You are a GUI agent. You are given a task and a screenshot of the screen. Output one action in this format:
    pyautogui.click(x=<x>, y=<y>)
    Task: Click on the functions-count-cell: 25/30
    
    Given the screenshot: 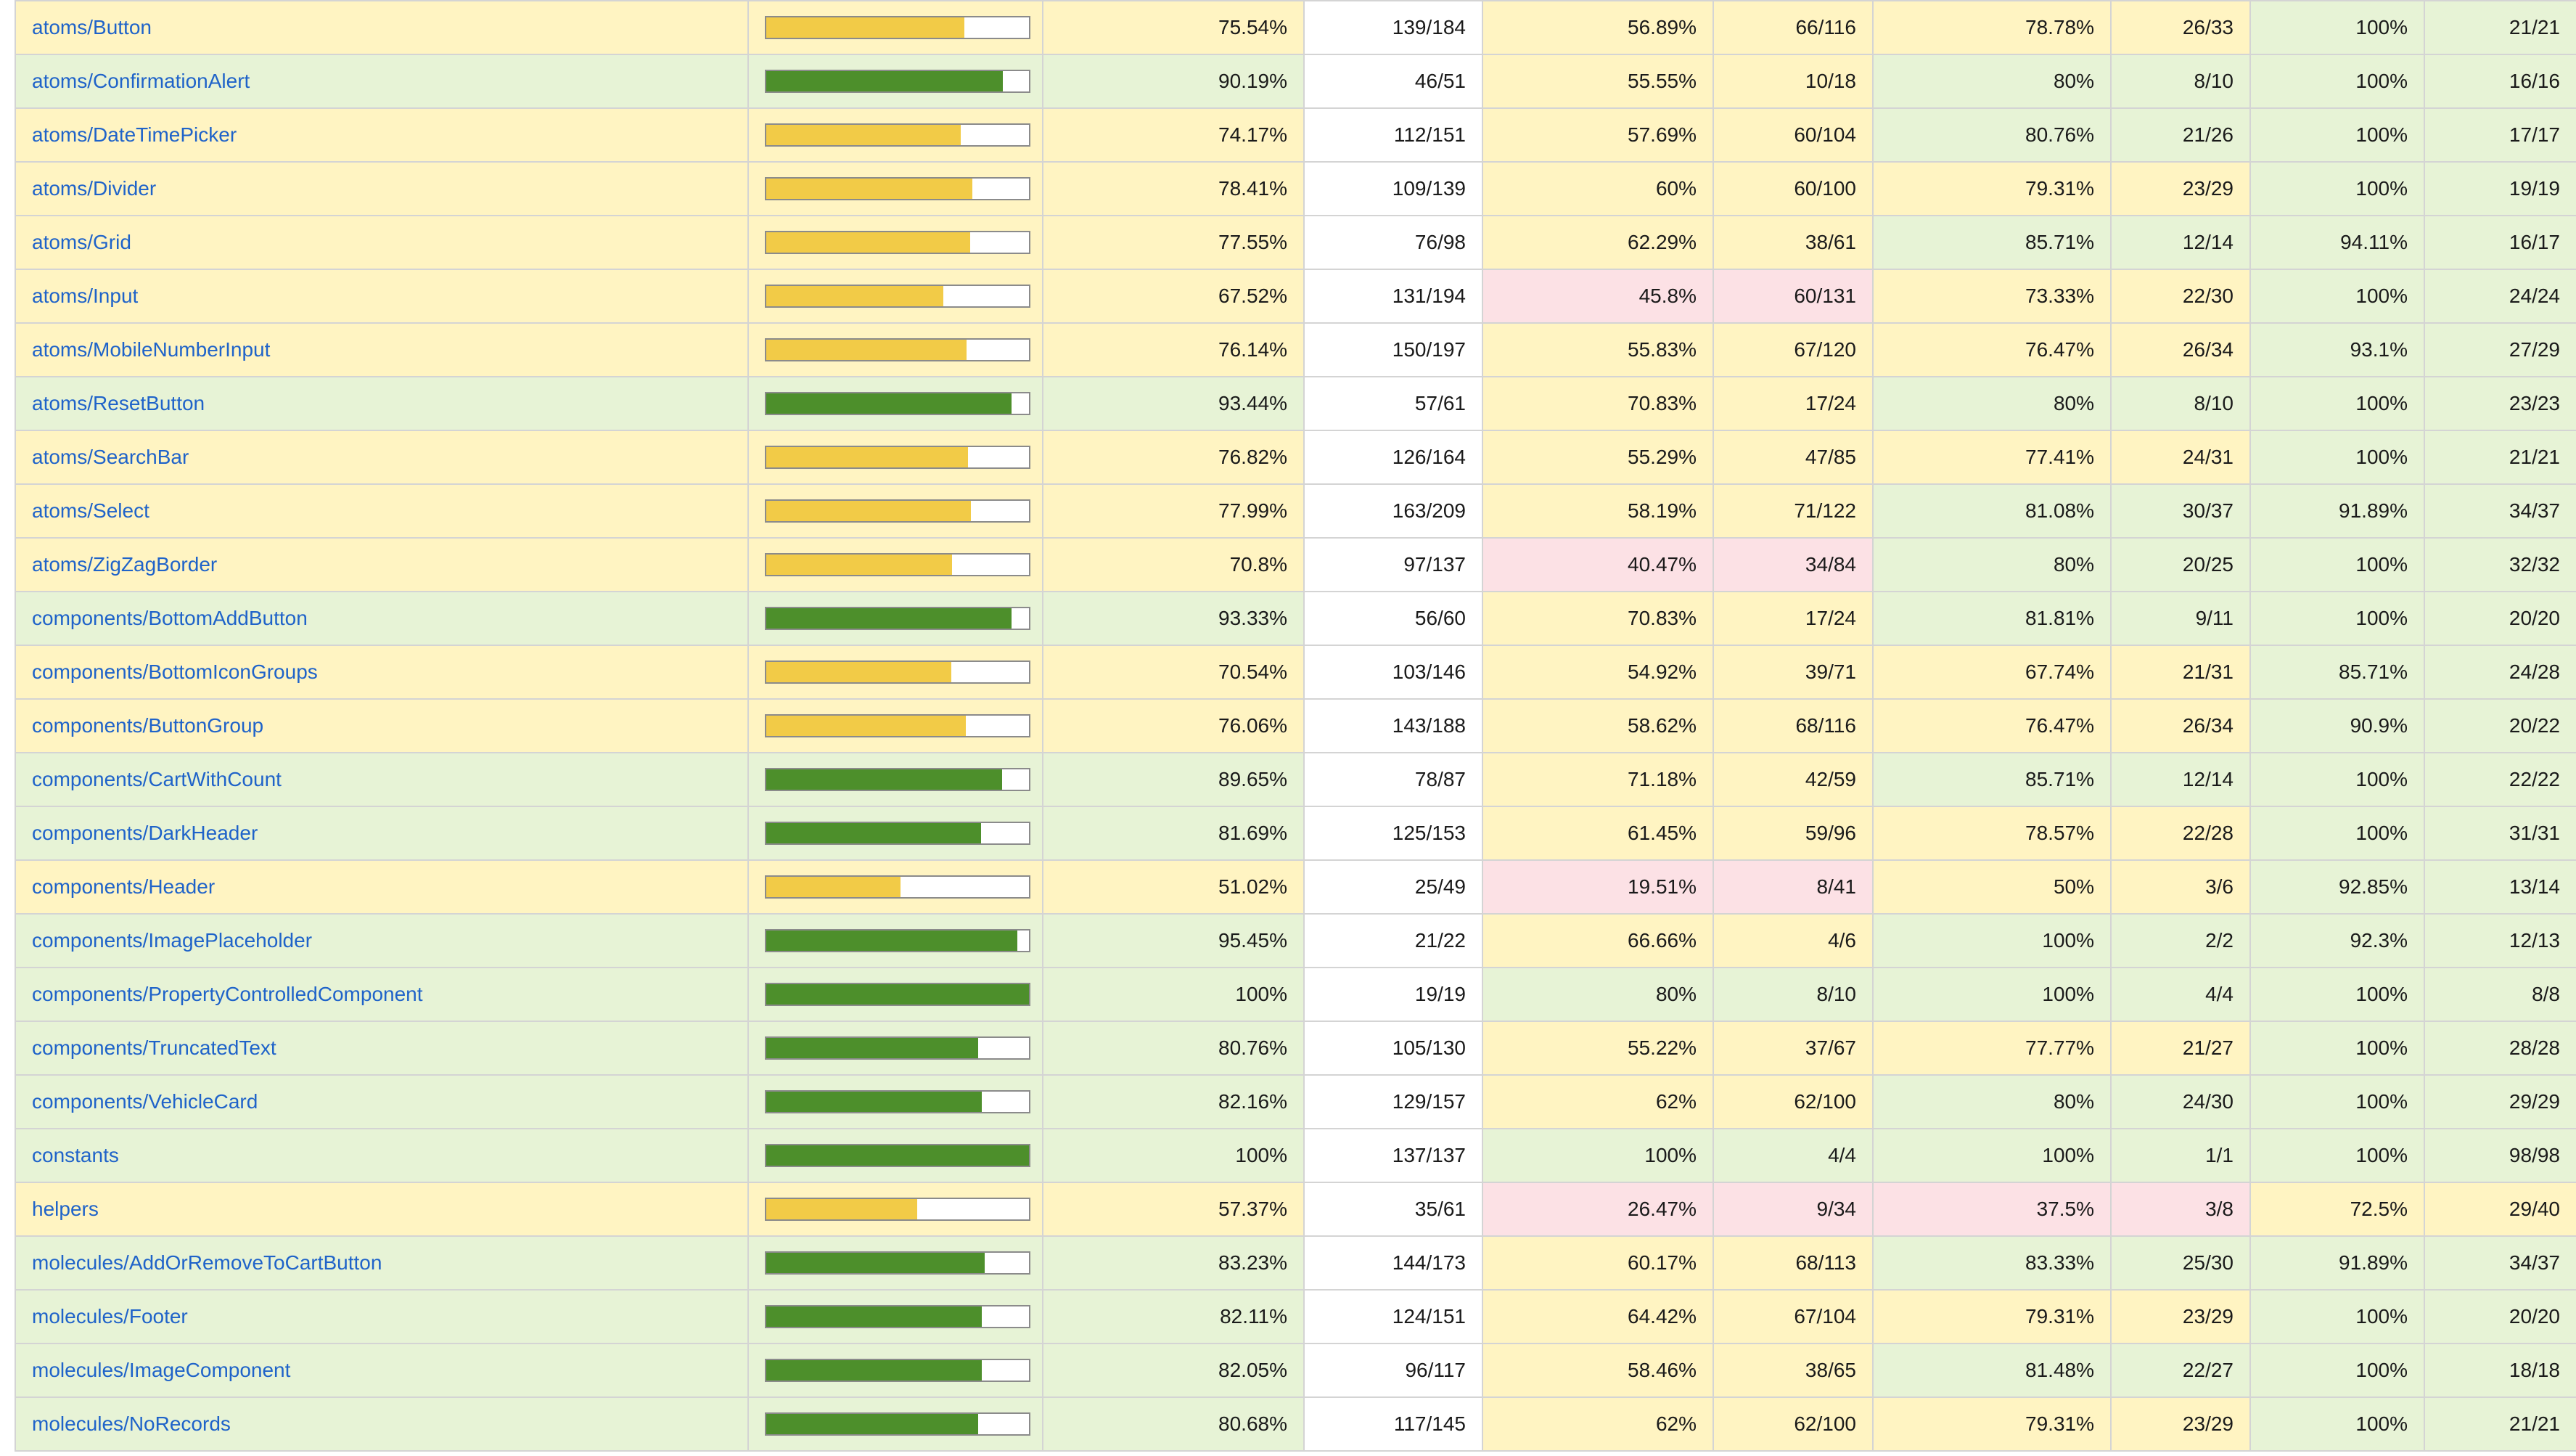 What is the action you would take?
    pyautogui.click(x=2180, y=1263)
    